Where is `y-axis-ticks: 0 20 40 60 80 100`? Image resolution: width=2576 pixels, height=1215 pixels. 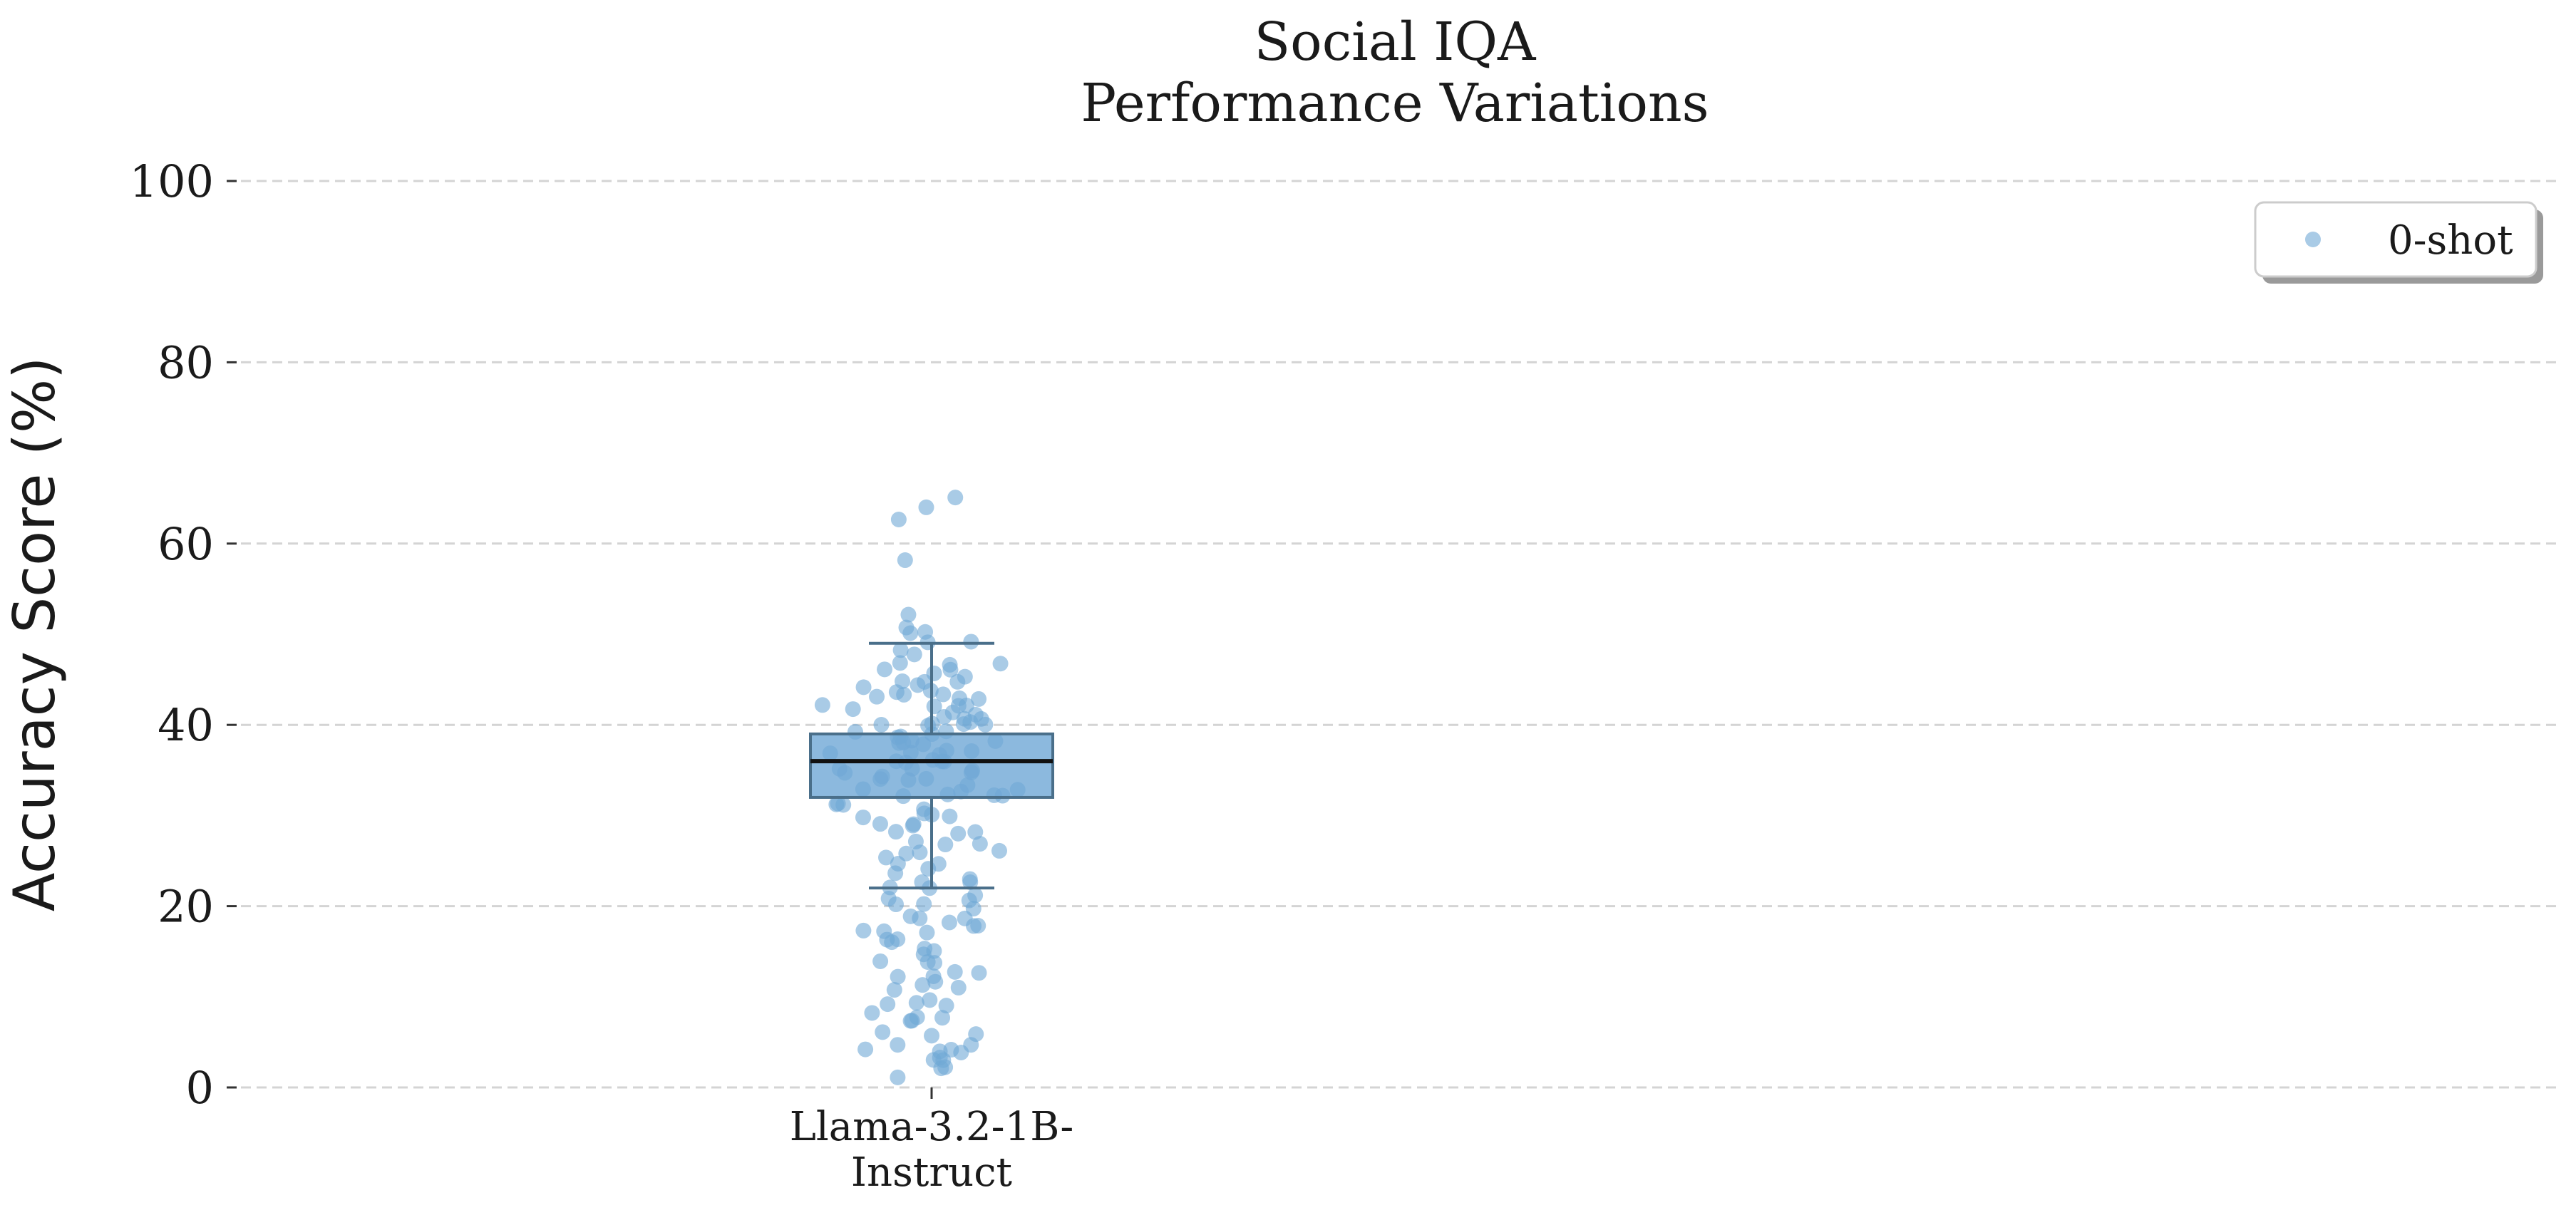
y-axis-ticks: 0 20 40 60 80 100 is located at coordinates (183, 634).